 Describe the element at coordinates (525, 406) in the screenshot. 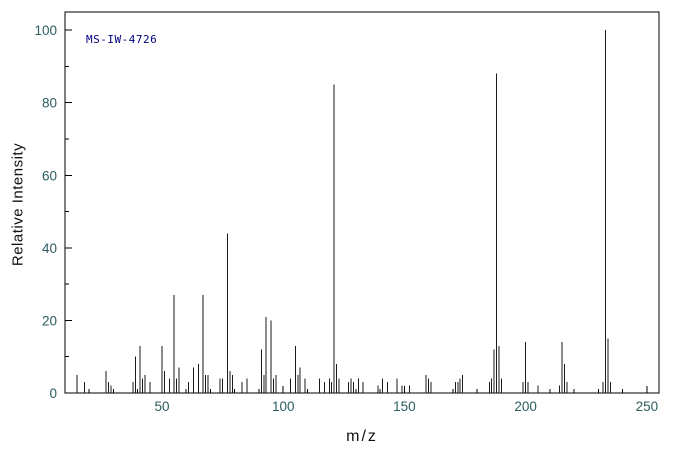

I see `svg-text: 200` at that location.